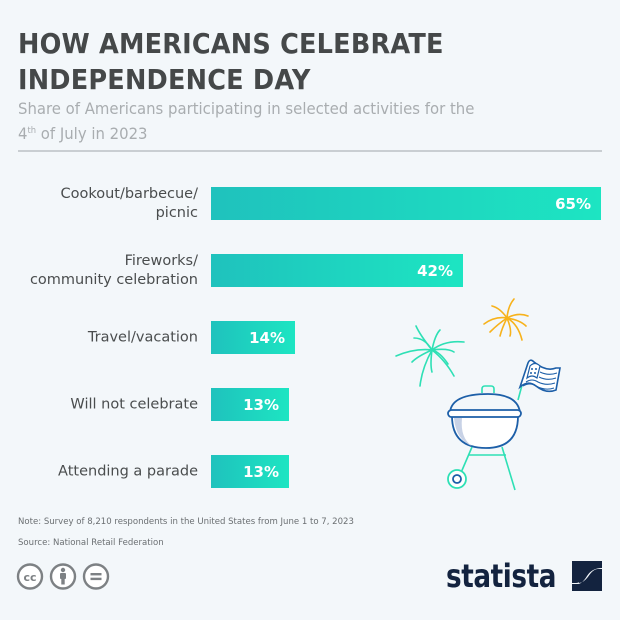  I want to click on bar-label-line-1: Travel/vacation, so click(142, 337).